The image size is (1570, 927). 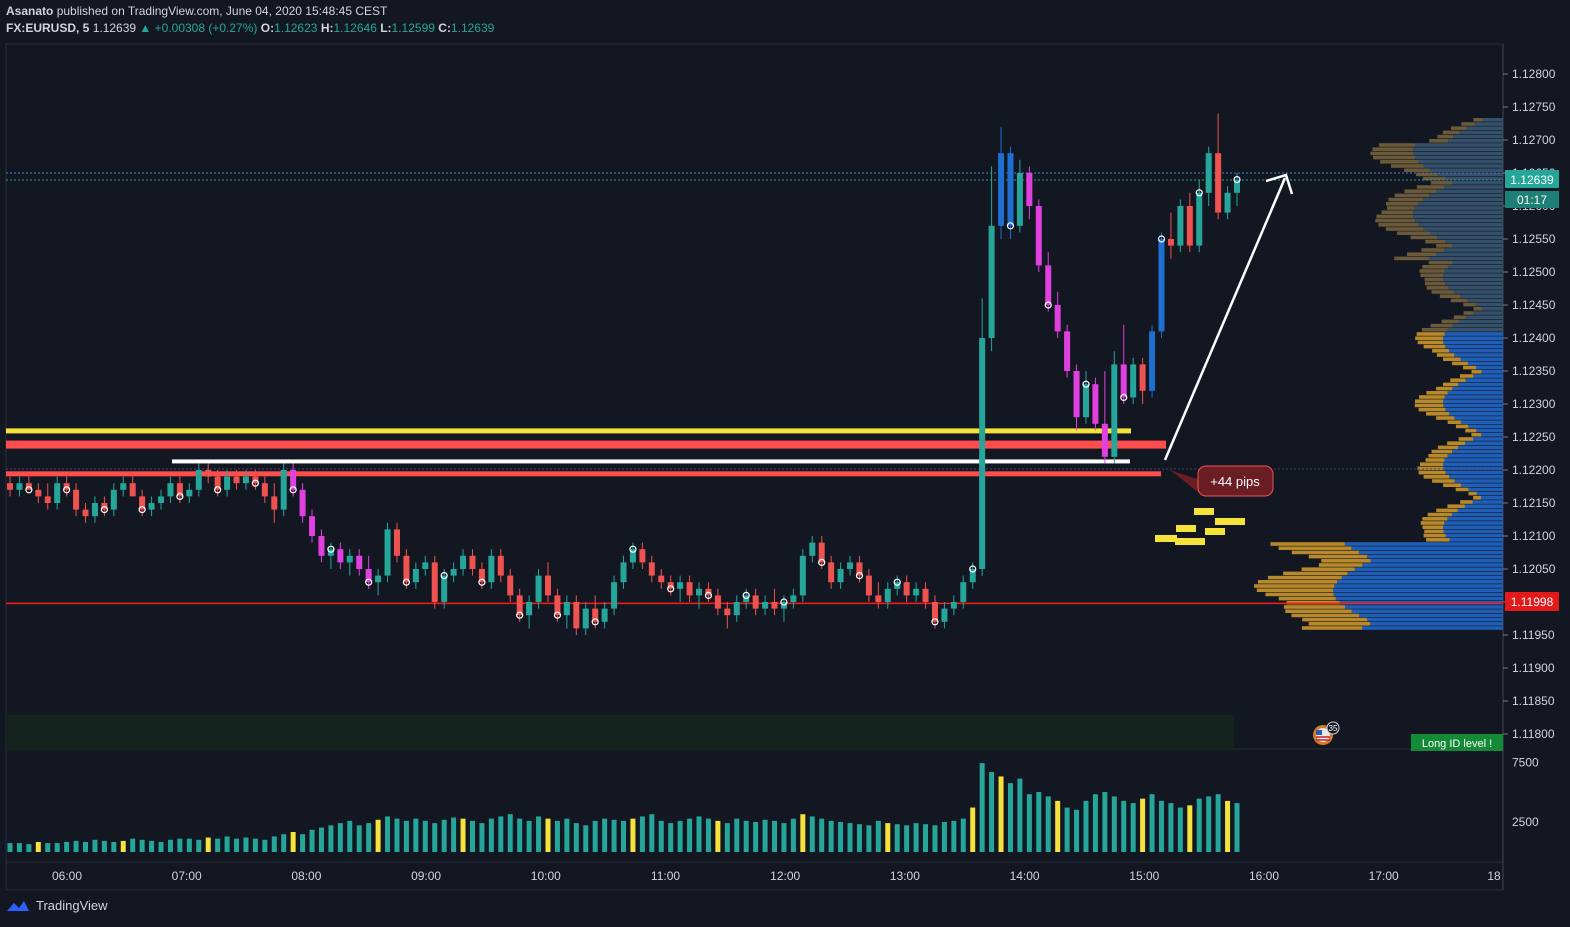 What do you see at coordinates (1264, 876) in the screenshot?
I see `time-tick-label: 16:00` at bounding box center [1264, 876].